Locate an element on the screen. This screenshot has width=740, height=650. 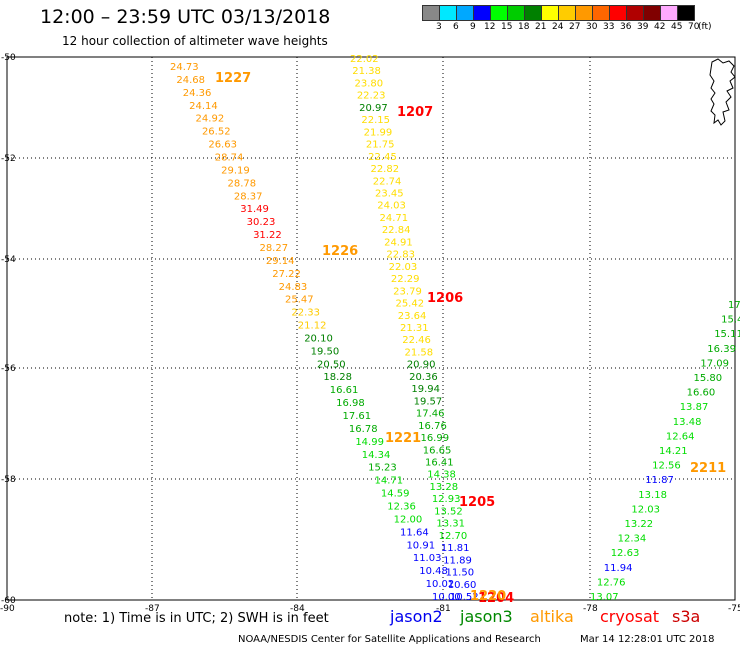
wave-height-value: 23.45 is located at coordinates (389, 194).